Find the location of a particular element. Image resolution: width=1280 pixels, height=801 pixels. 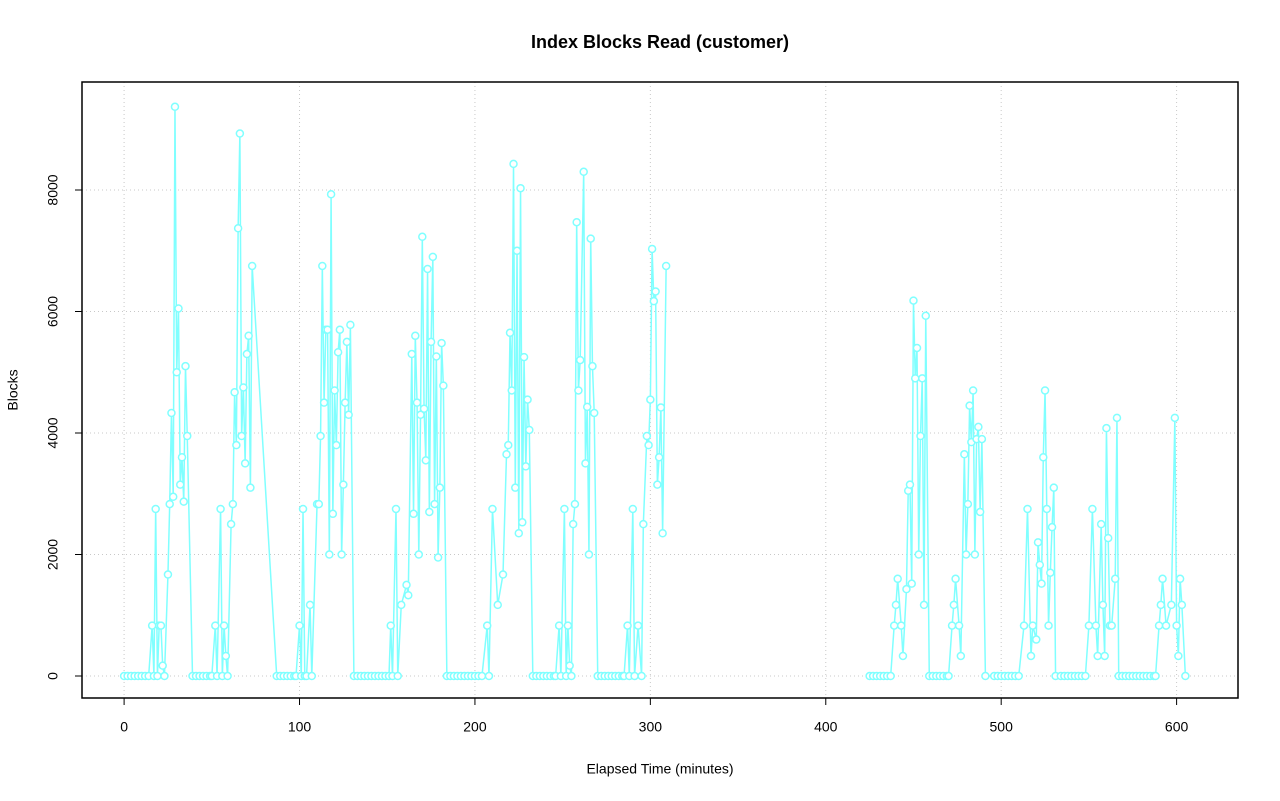

x-tick-label: 300 is located at coordinates (651, 727).